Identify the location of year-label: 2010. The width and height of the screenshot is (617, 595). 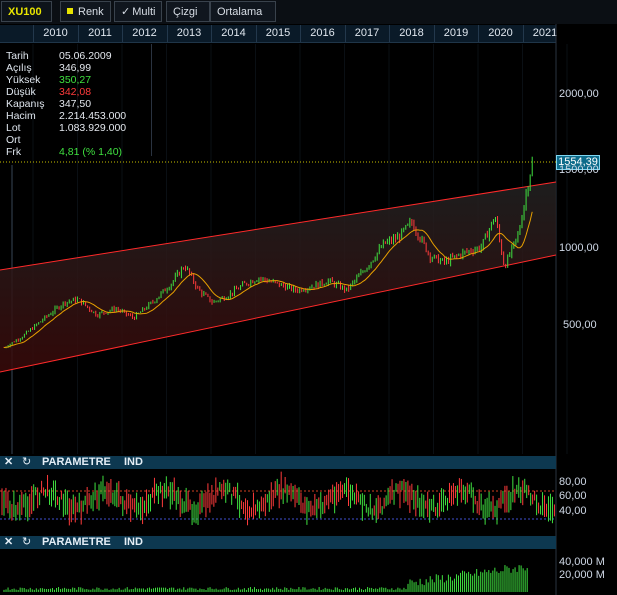
(55, 33).